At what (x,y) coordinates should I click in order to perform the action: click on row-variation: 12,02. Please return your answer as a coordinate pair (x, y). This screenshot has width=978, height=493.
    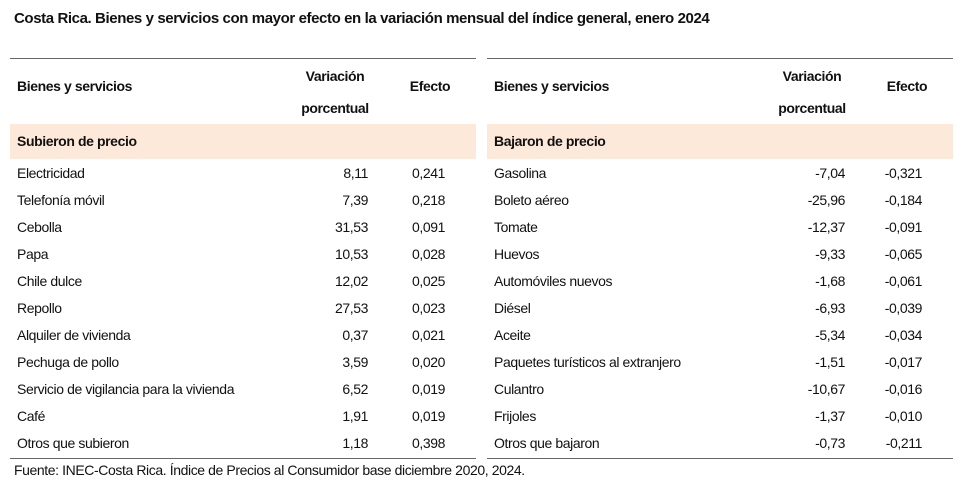
    Looking at the image, I should click on (351, 281).